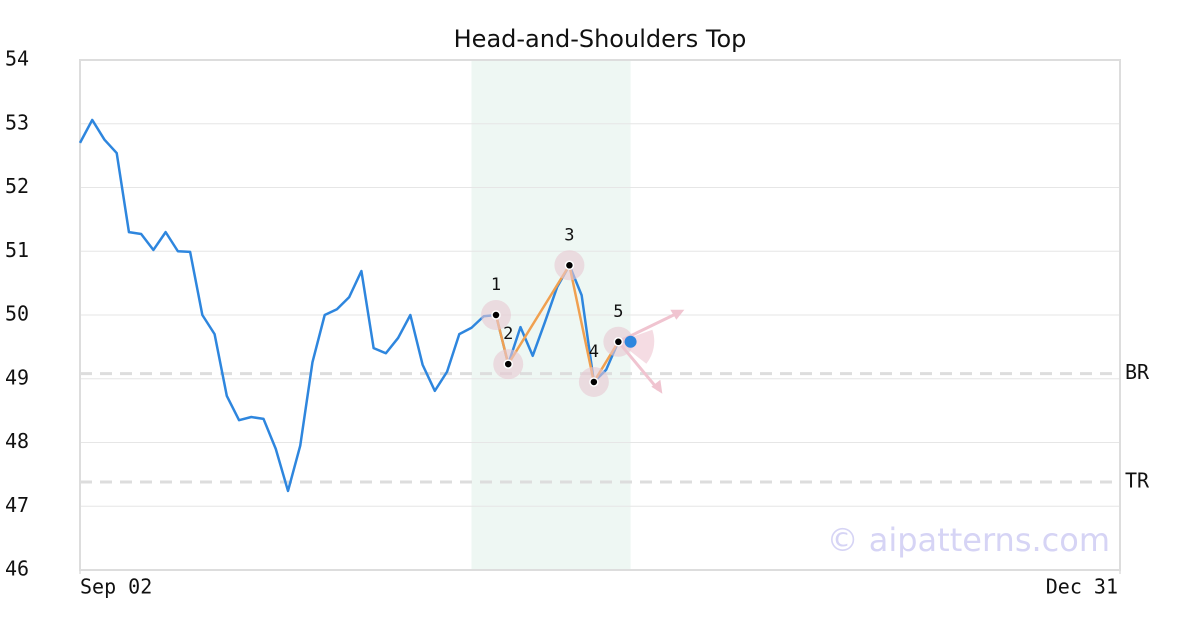  I want to click on y-tick-label: 51, so click(17, 250).